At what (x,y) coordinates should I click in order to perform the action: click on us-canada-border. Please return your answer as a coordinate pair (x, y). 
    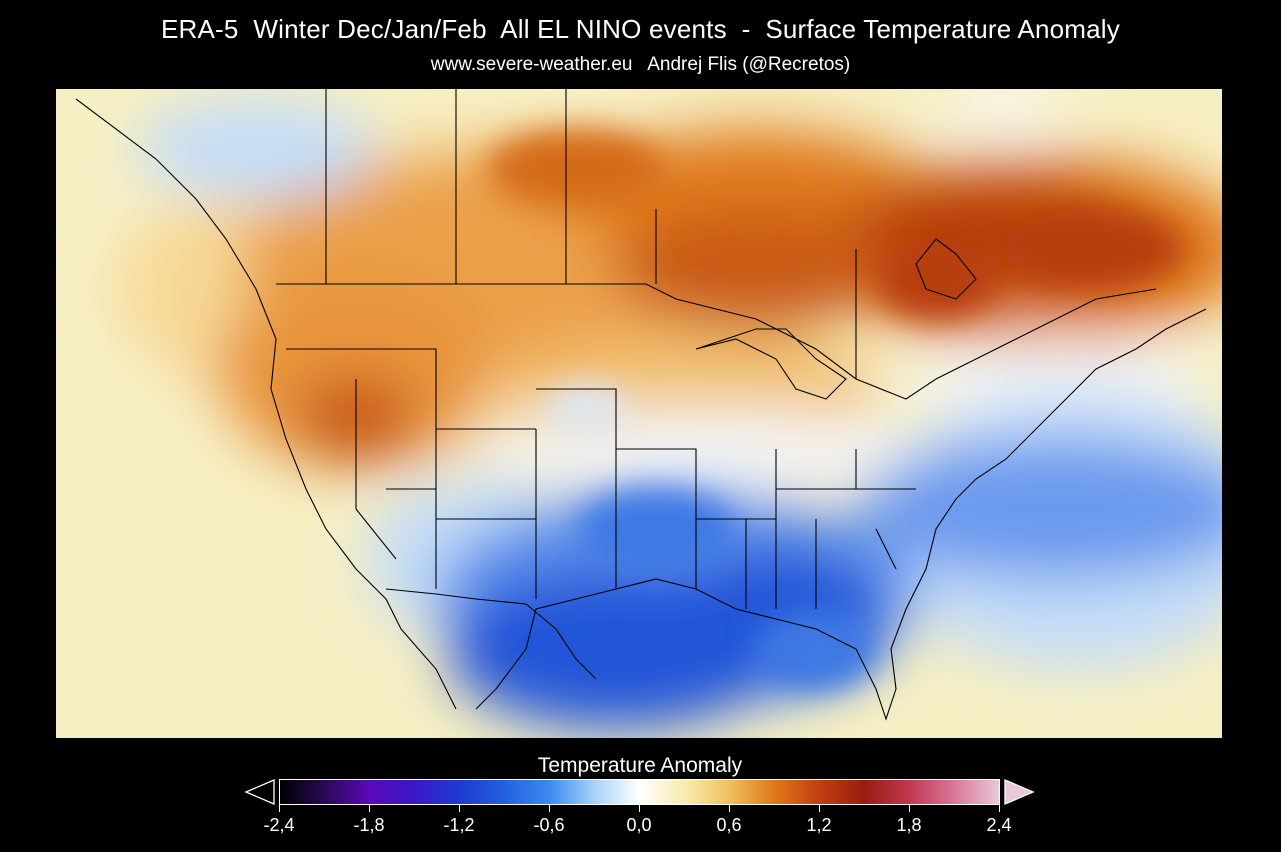
    Looking at the image, I should click on (716, 341).